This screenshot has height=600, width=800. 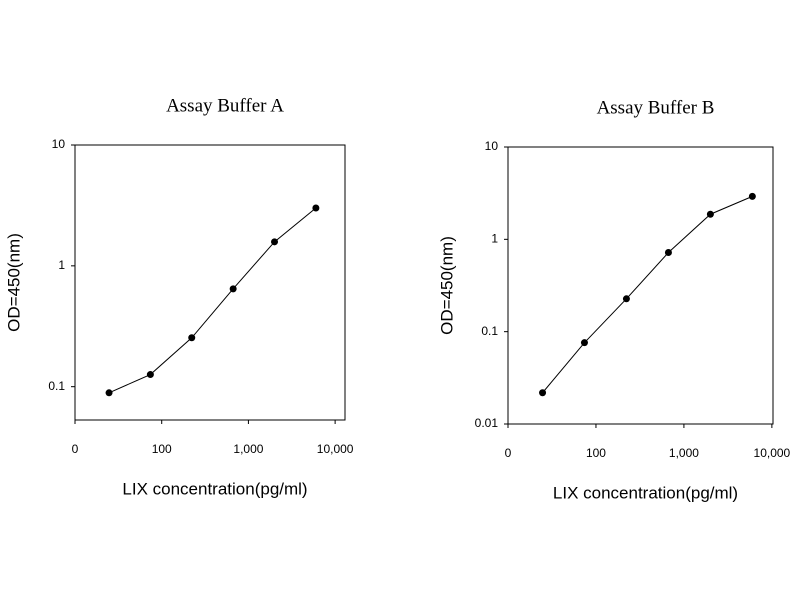 I want to click on chart-title: Assay Buffer B, so click(x=656, y=107).